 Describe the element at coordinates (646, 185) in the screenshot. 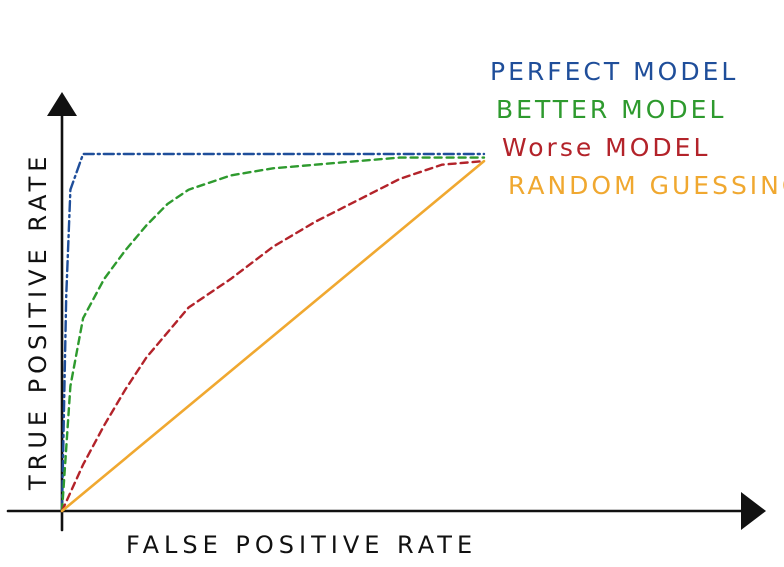

I see `legend-label-4: RANDOM GUESSING` at that location.